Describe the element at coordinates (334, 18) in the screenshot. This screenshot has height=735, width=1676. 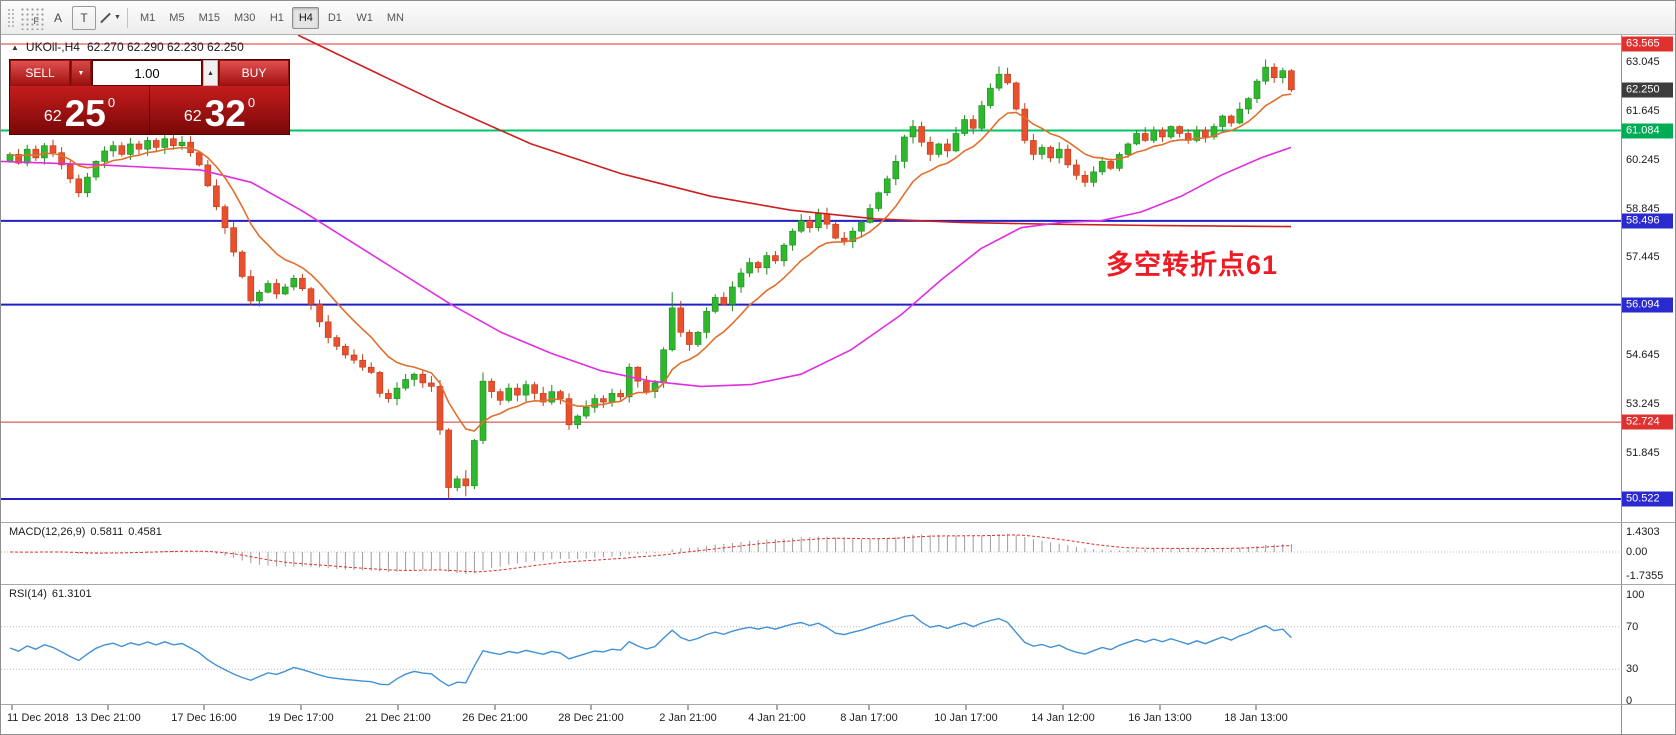
I see `timeframe-d1: D1` at that location.